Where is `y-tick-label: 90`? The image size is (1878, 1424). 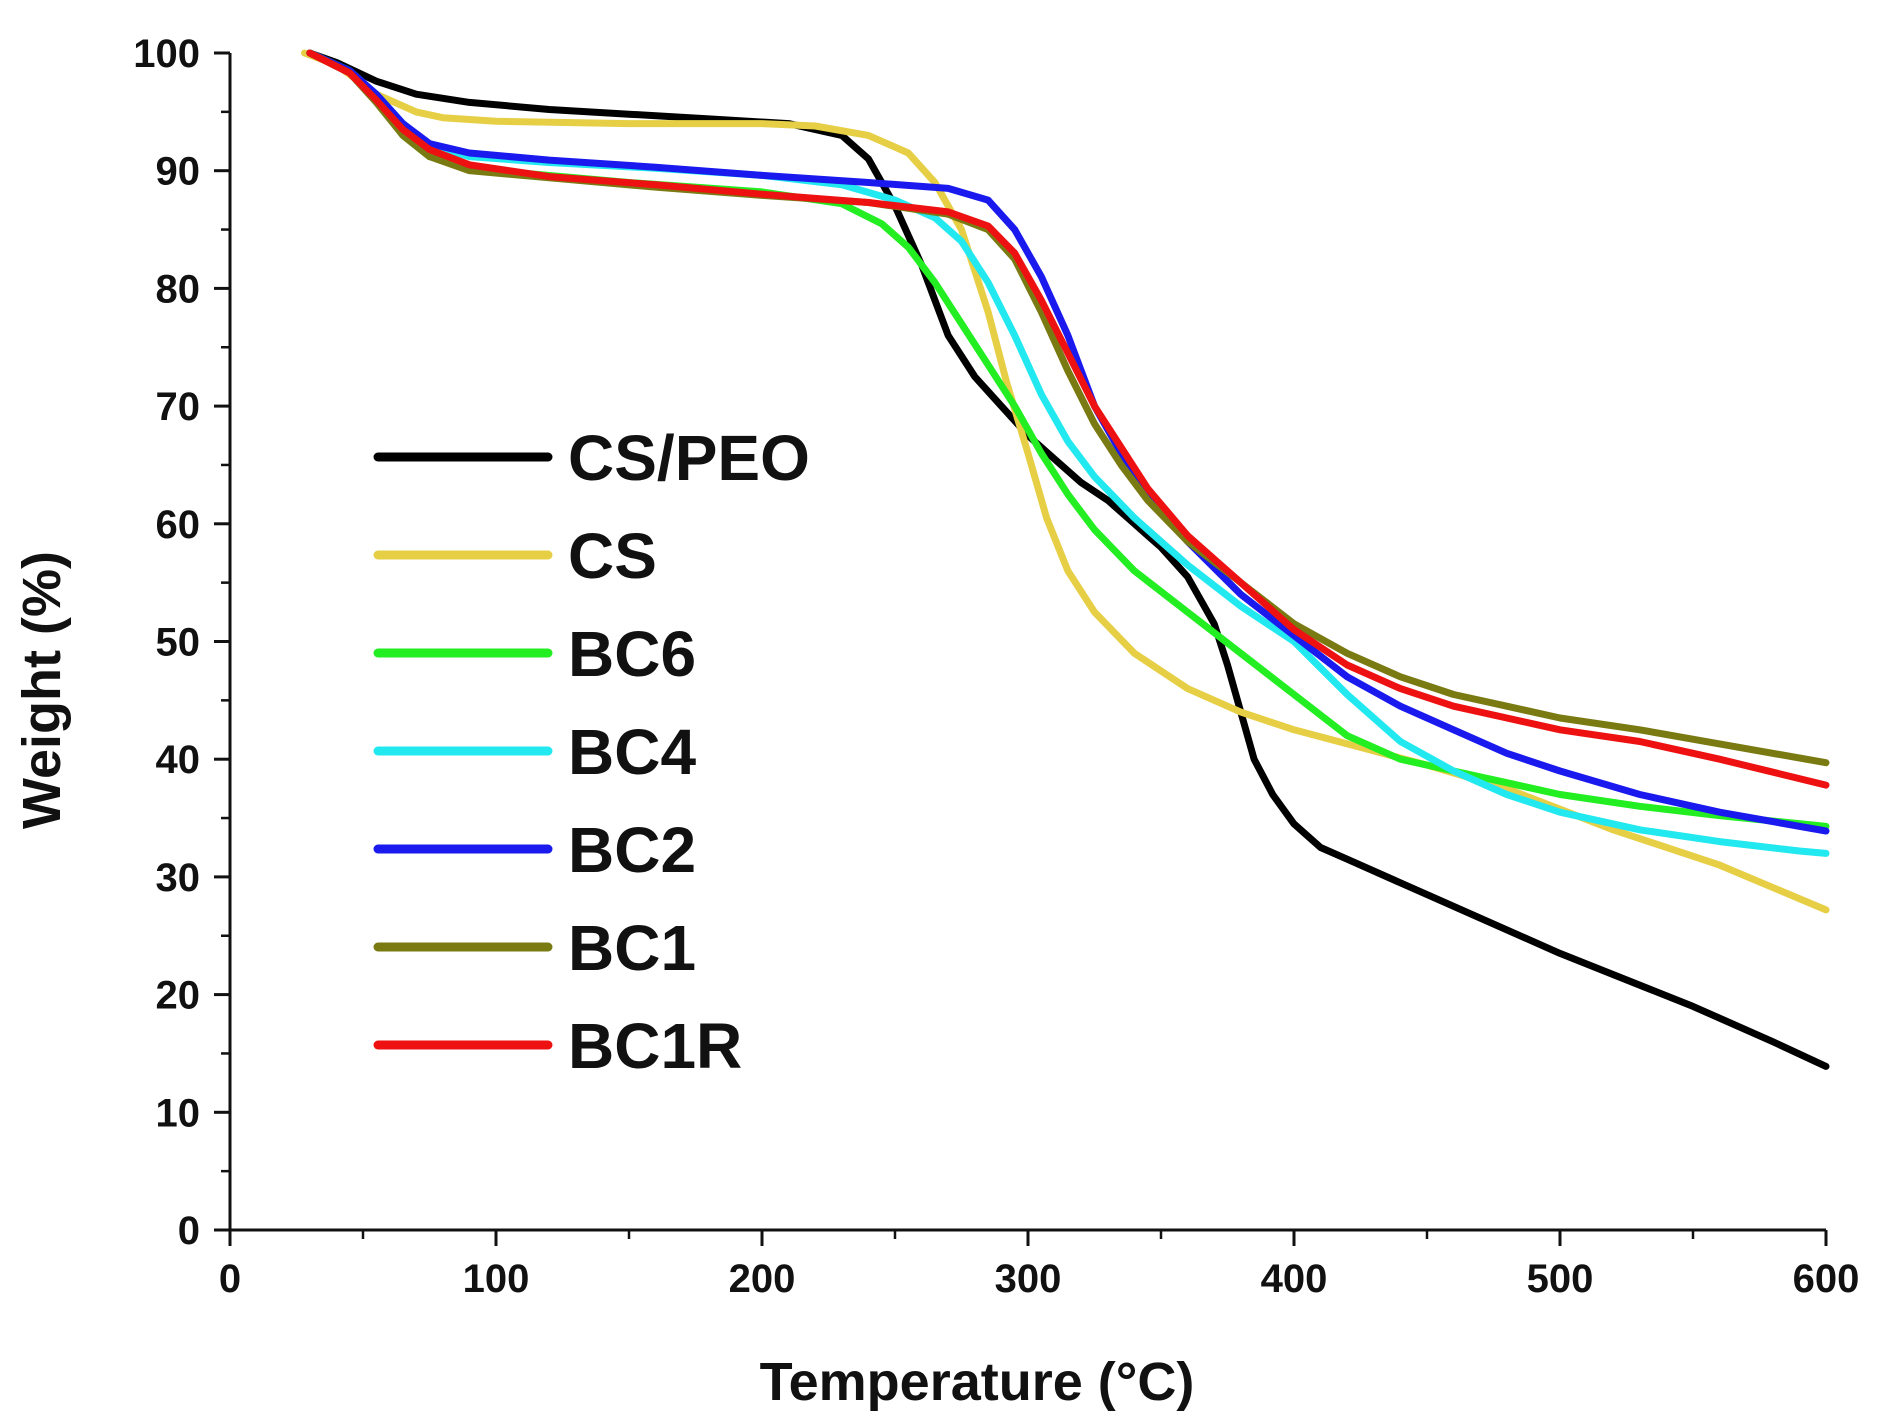
y-tick-label: 90 is located at coordinates (178, 172).